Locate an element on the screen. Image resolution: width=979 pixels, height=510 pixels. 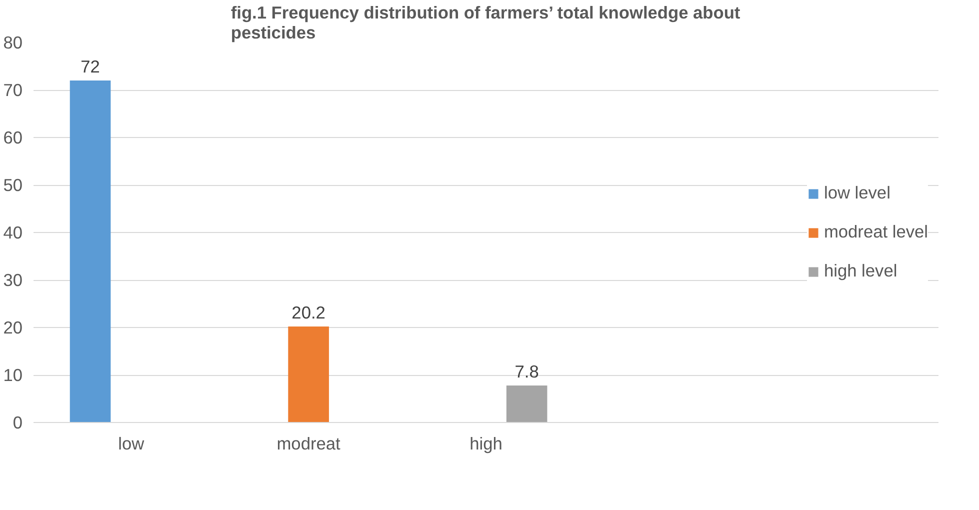
data-label: 72 is located at coordinates (90, 66).